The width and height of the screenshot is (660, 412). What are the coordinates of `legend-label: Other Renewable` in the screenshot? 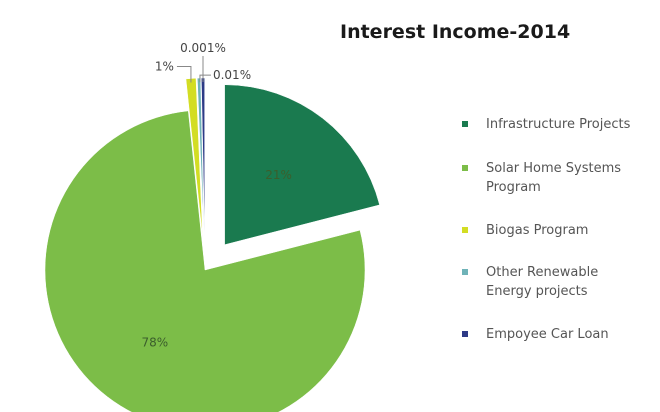 It's located at (542, 272).